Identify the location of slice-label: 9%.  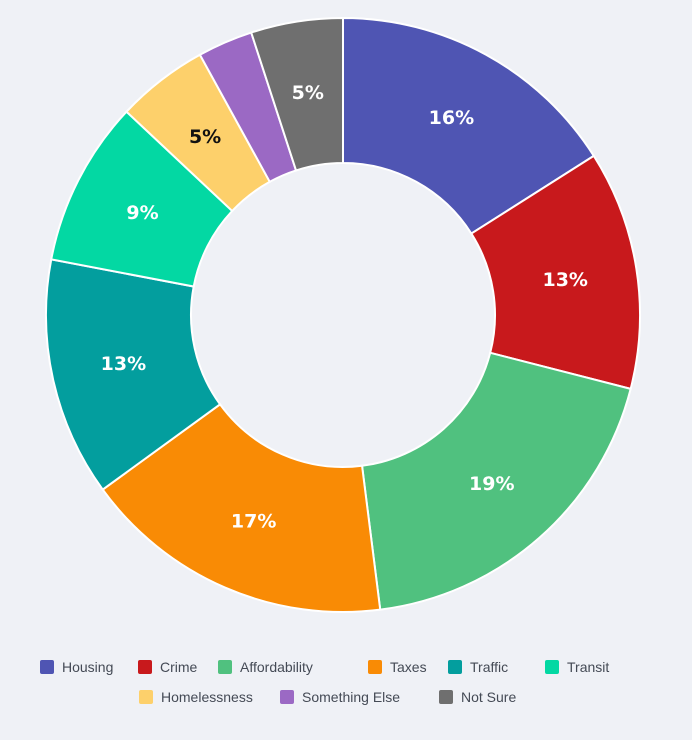
(142, 213).